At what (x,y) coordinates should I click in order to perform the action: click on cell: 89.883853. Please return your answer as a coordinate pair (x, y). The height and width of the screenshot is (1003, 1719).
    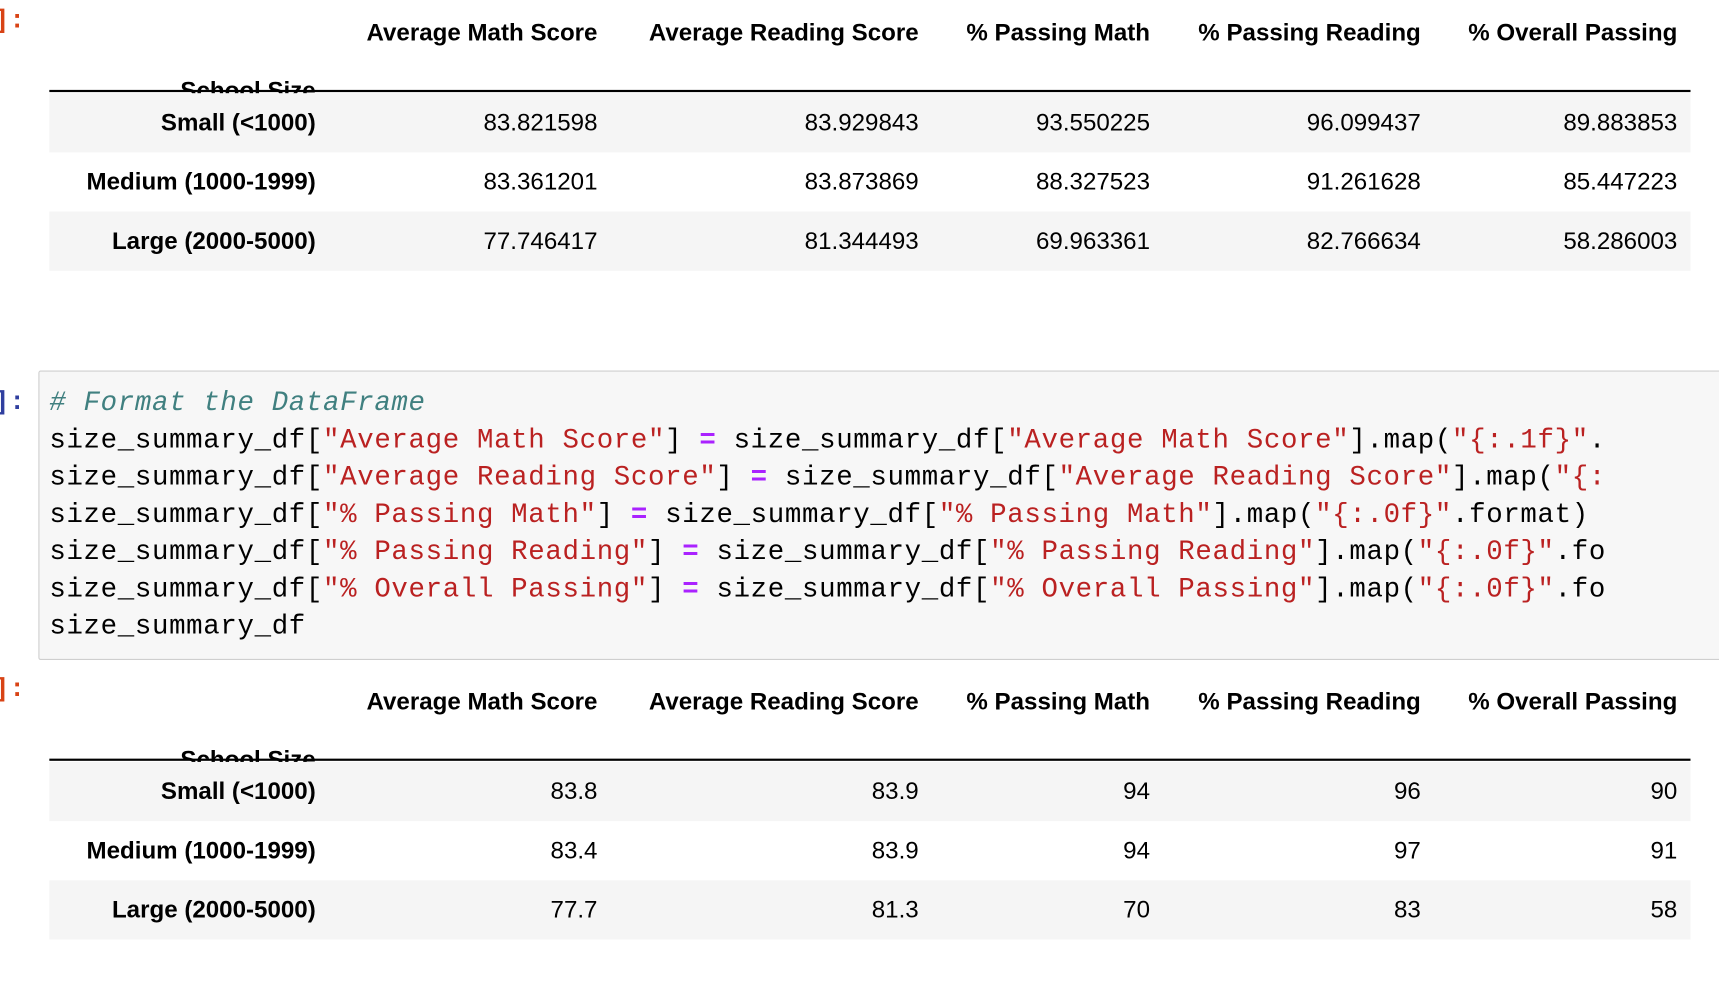
    Looking at the image, I should click on (1620, 122).